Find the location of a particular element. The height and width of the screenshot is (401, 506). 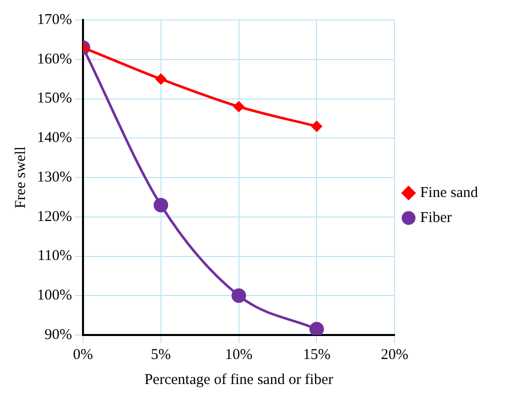

legend-label: Fine sand is located at coordinates (449, 192).